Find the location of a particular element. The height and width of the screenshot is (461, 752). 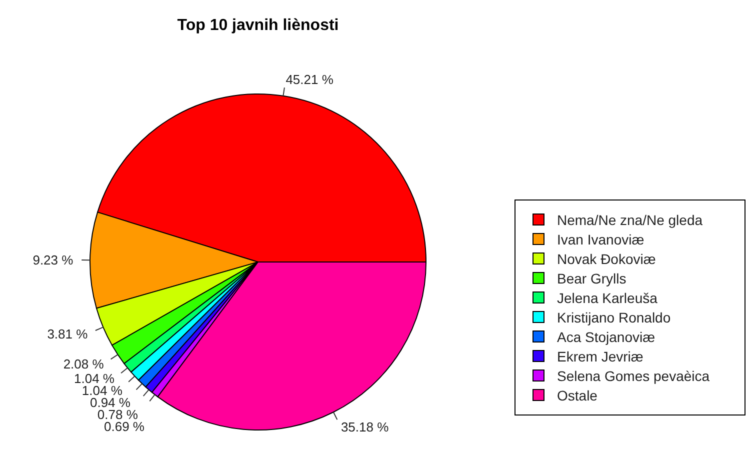

data-label: 45.21 % is located at coordinates (310, 79).